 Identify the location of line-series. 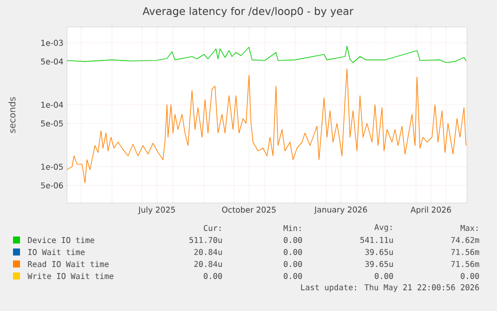
(266, 54).